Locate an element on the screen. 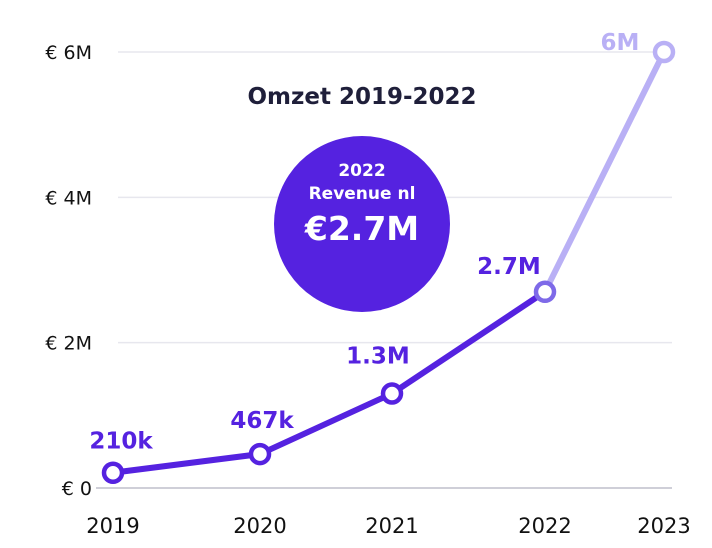 The width and height of the screenshot is (712, 548). badge-year: 2022 is located at coordinates (361, 171).